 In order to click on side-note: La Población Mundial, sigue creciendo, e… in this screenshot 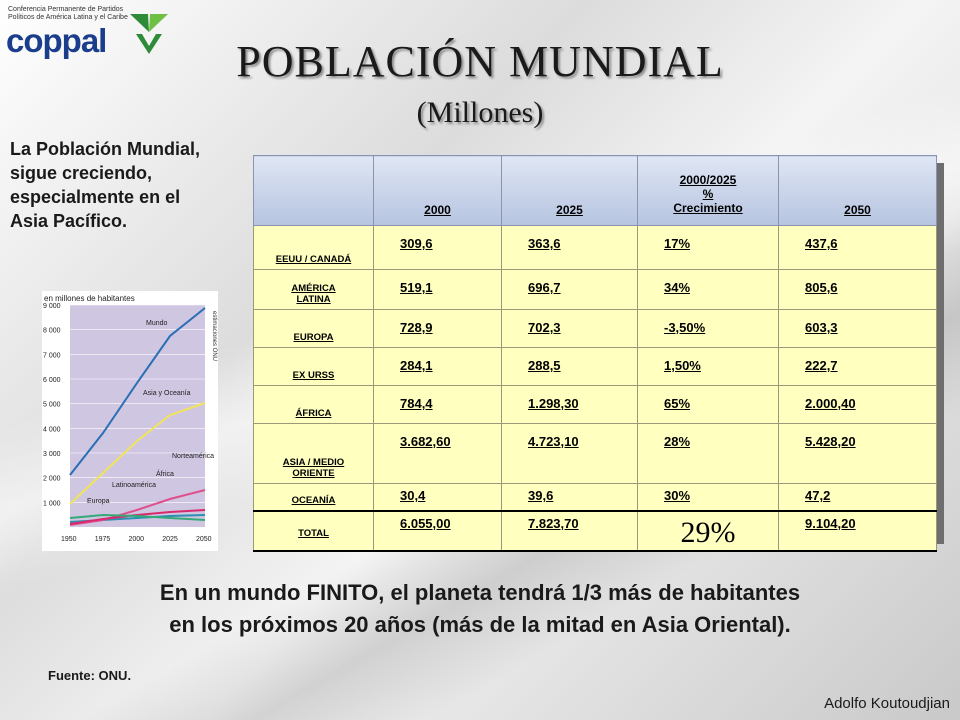, I will do `click(105, 185)`.